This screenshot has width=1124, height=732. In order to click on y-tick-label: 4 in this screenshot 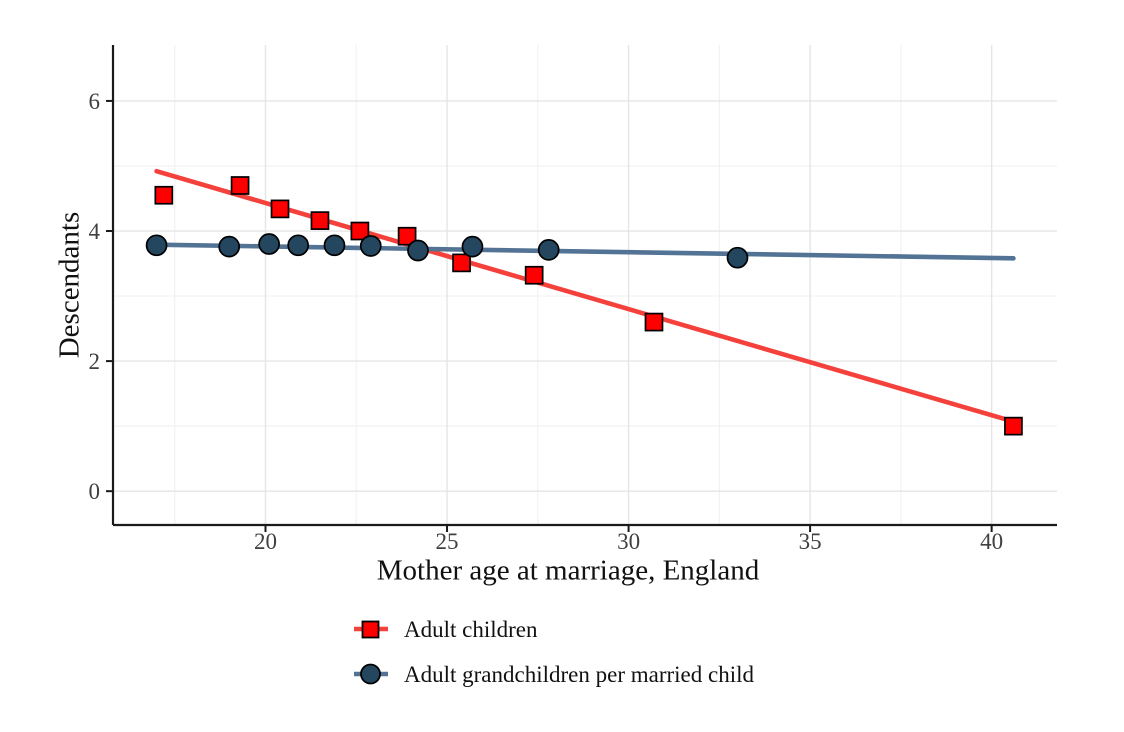, I will do `click(95, 231)`.